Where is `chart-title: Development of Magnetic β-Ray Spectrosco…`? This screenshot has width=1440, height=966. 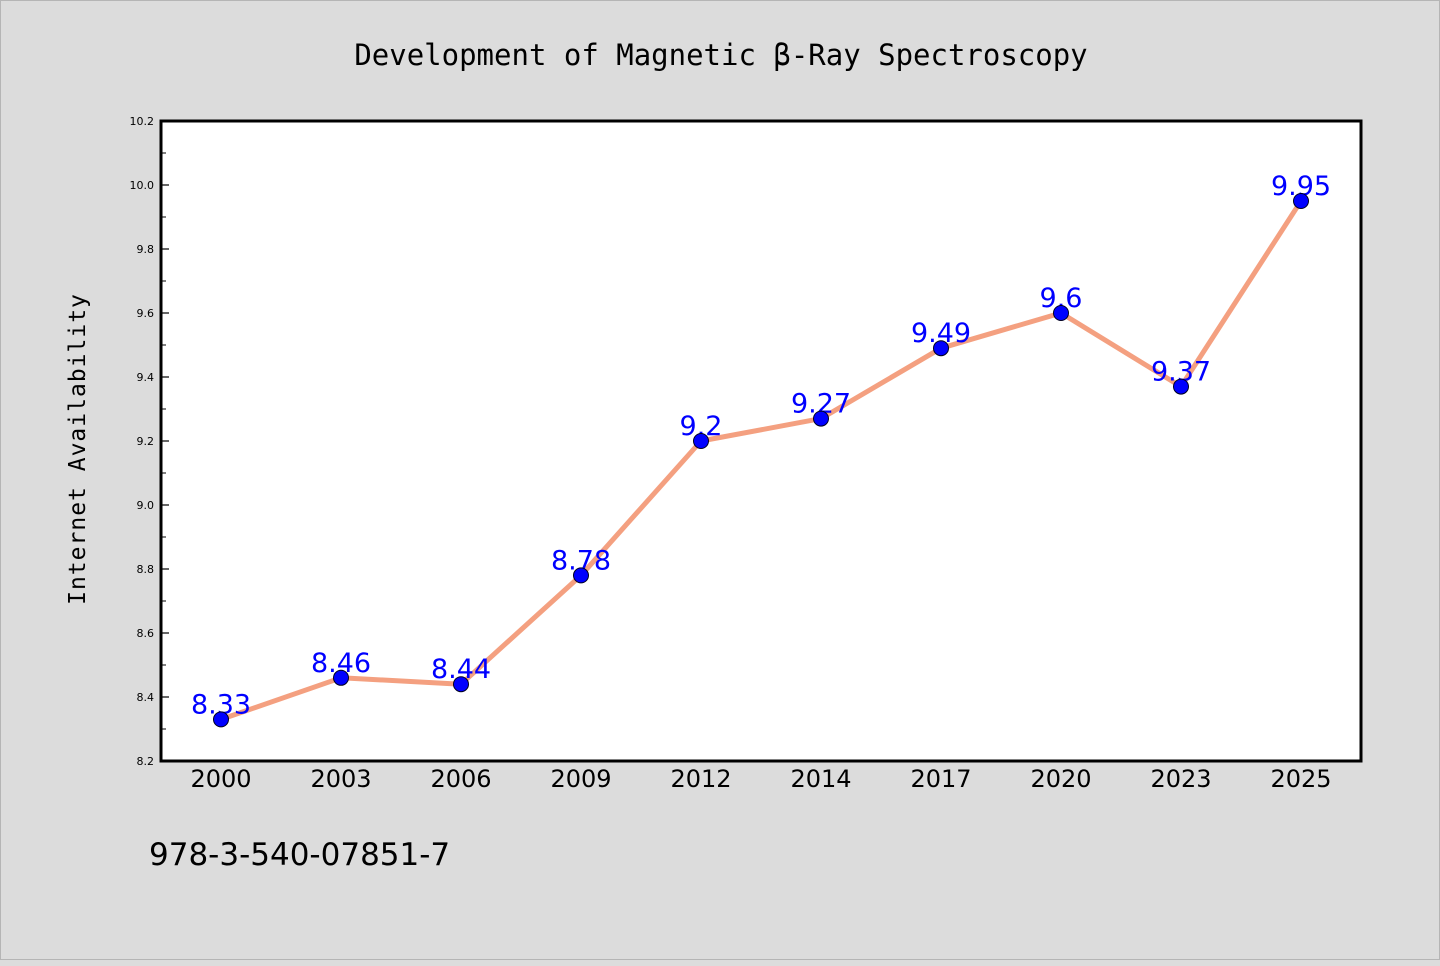
chart-title: Development of Magnetic β-Ray Spectrosco… is located at coordinates (720, 55).